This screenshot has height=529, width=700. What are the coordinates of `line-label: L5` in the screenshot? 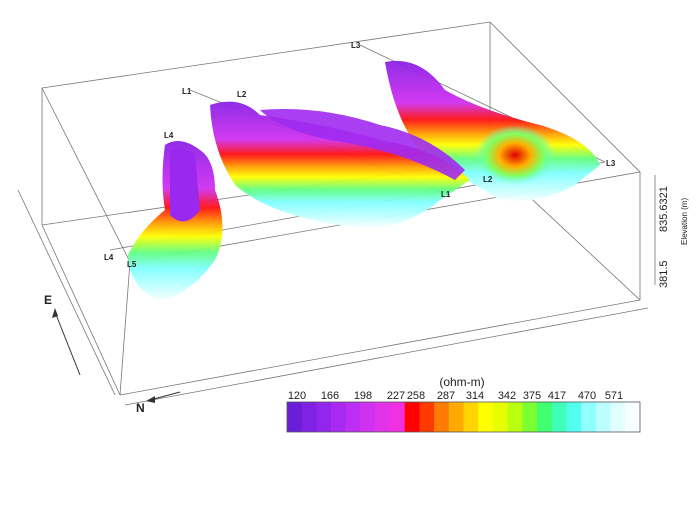 It's located at (132, 264).